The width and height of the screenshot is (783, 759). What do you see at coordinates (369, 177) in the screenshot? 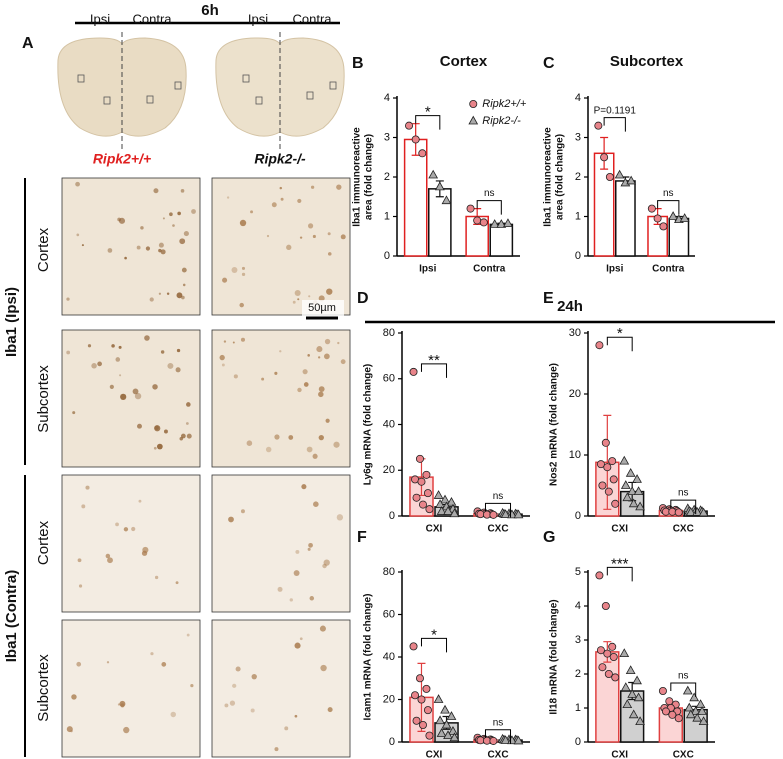
I see `y-axis-label: area (fold change)` at bounding box center [369, 177].